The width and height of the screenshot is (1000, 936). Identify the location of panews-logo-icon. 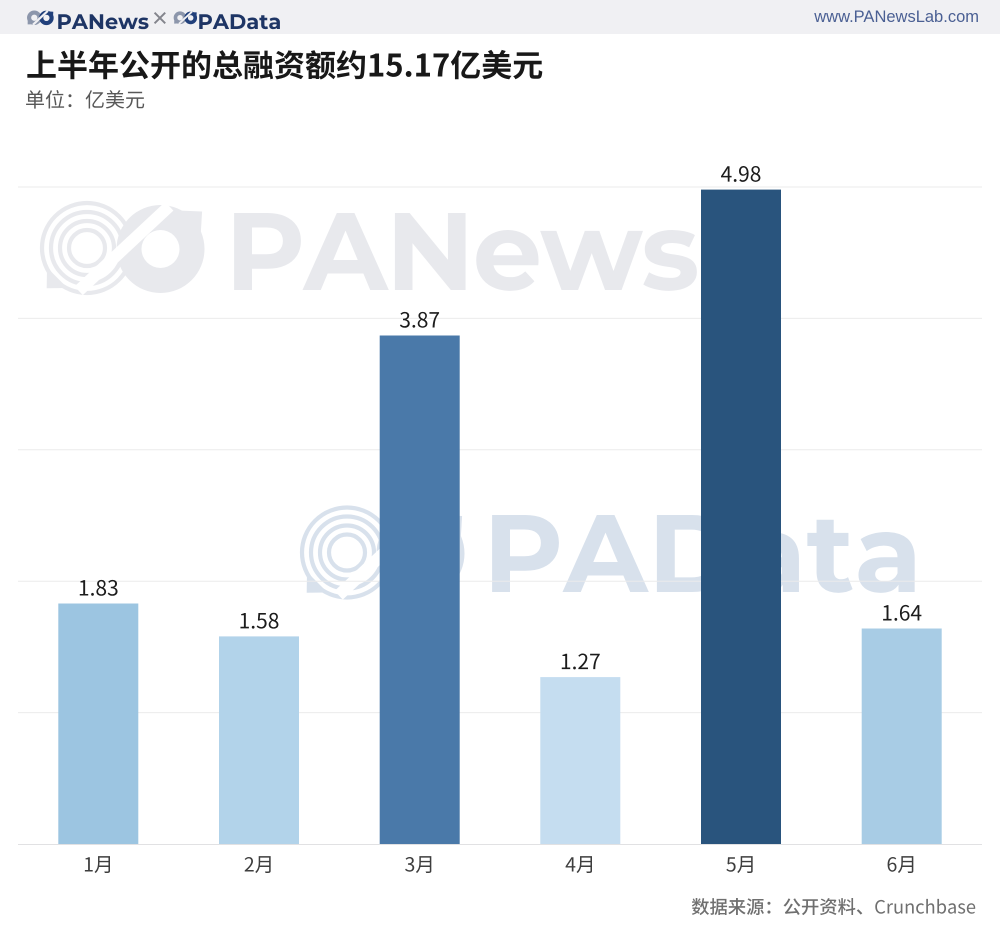
(40, 18).